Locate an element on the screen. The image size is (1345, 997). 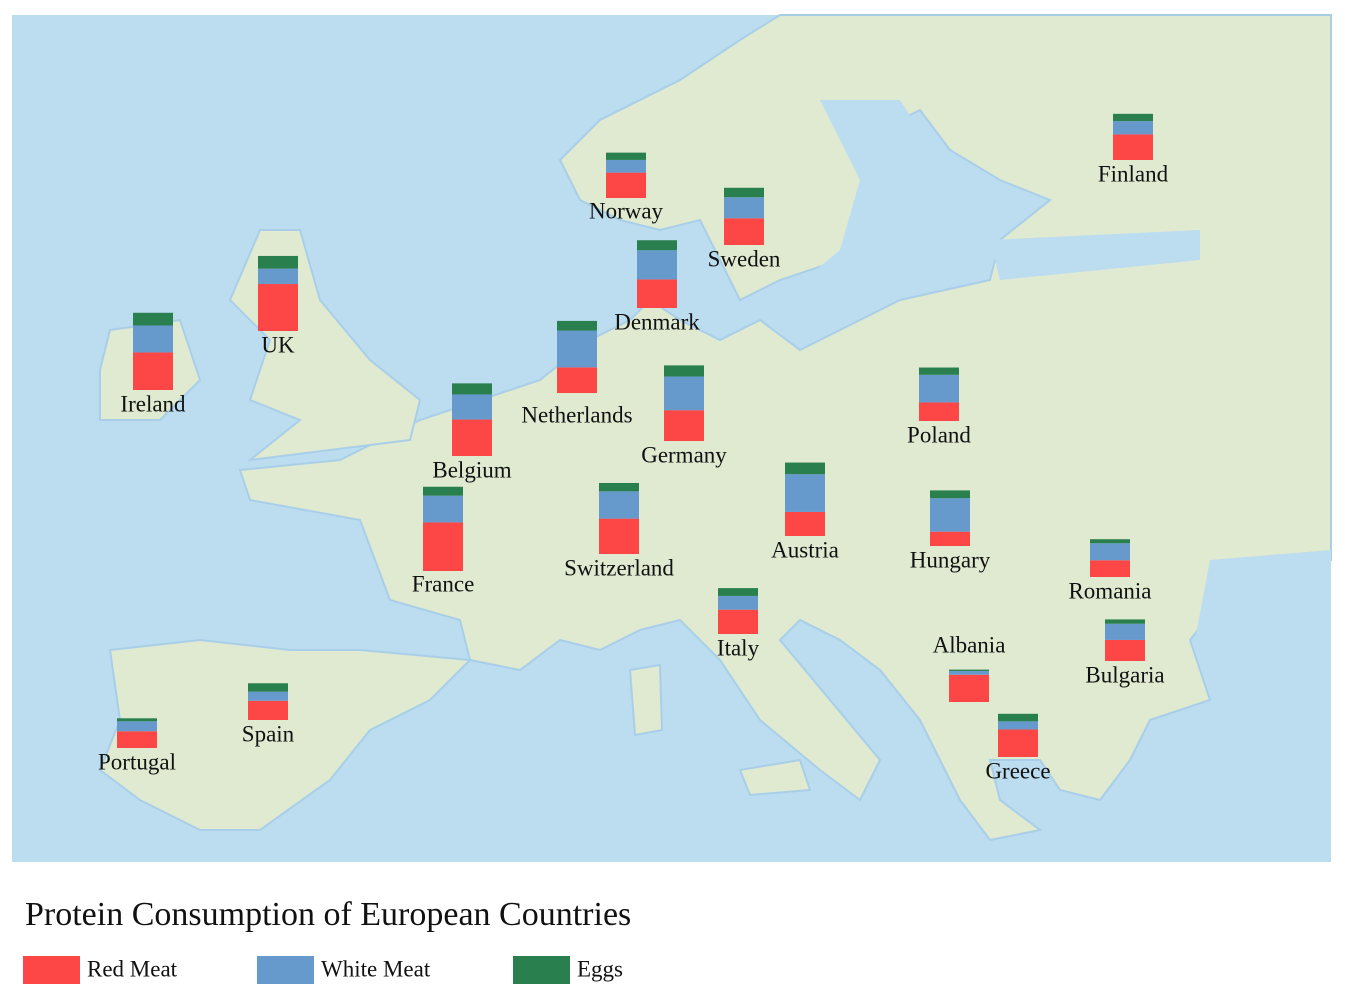
country-label: Ireland is located at coordinates (153, 403).